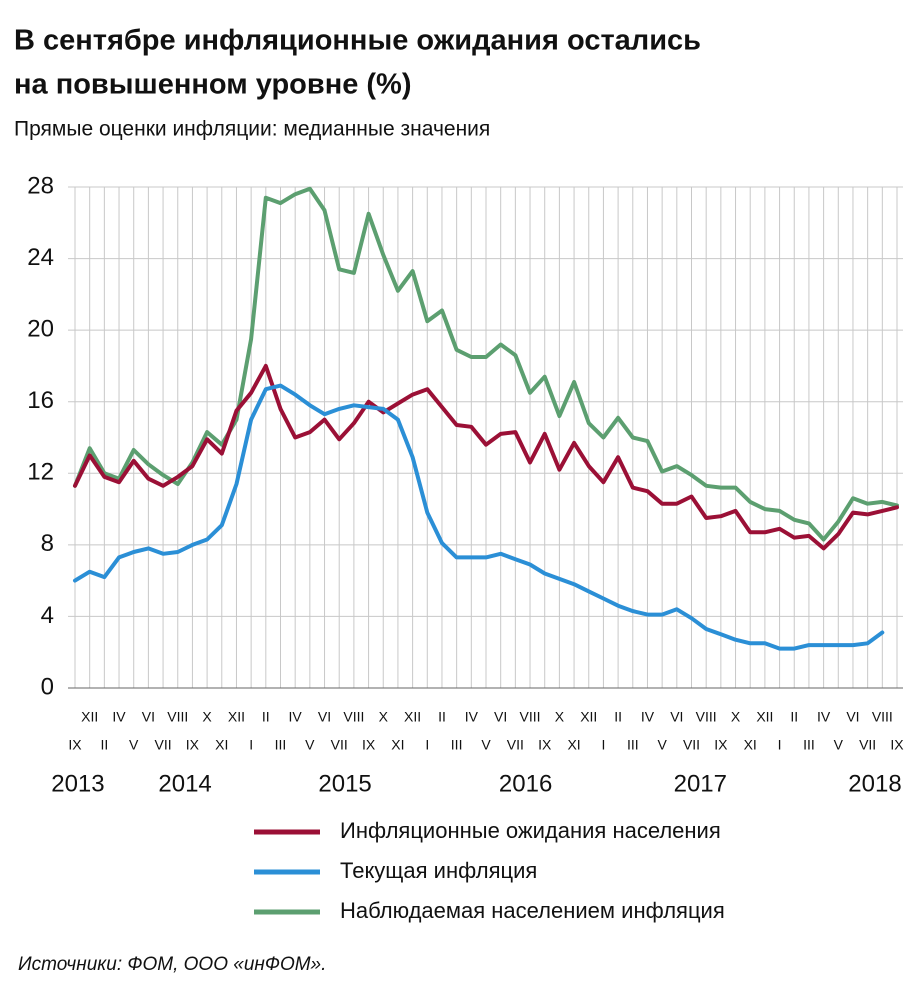 The height and width of the screenshot is (990, 924). What do you see at coordinates (438, 870) in the screenshot?
I see `legend-label: Текущая инфляция` at bounding box center [438, 870].